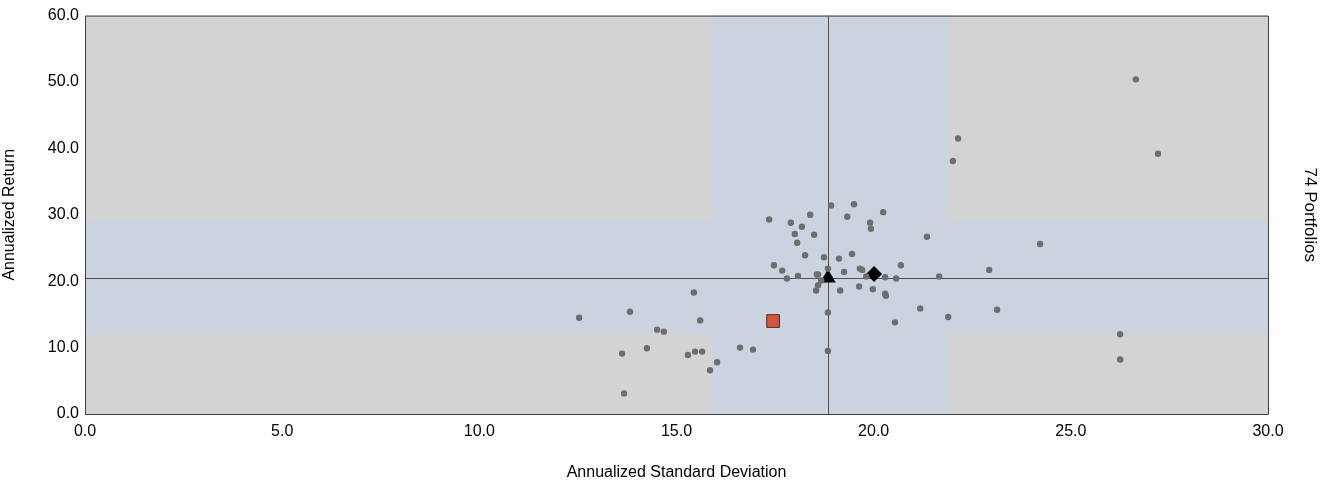 This screenshot has width=1340, height=486. I want to click on x-tick-label: 5.0, so click(282, 431).